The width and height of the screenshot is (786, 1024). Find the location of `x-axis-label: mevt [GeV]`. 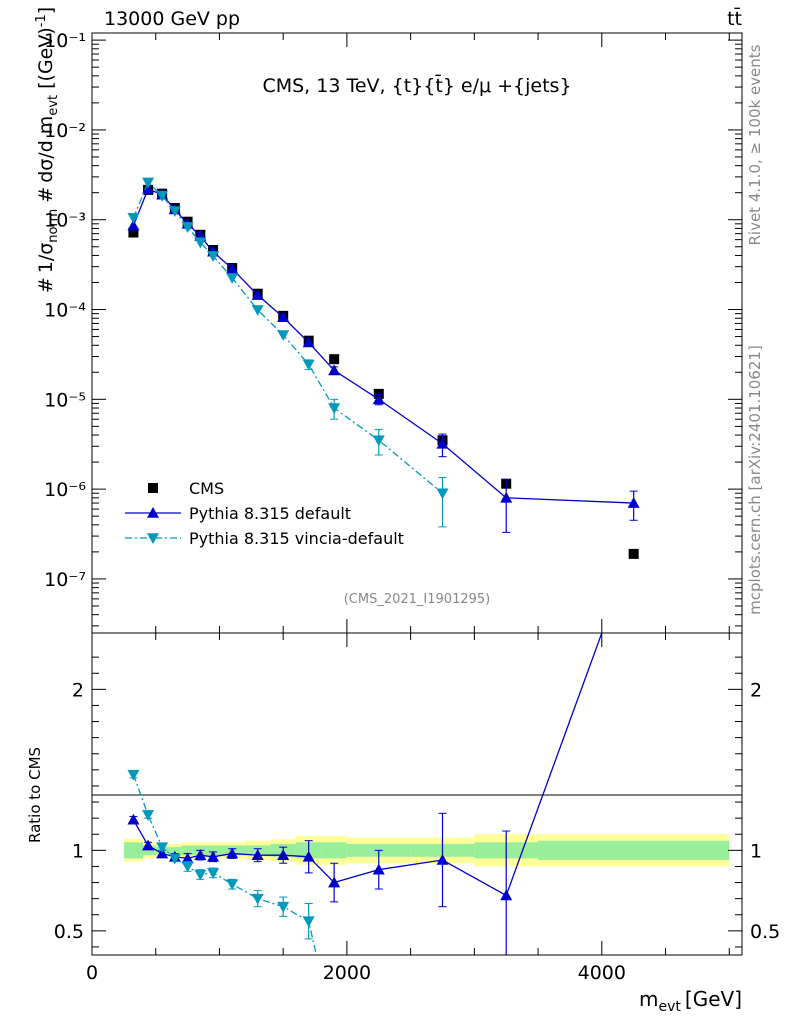

x-axis-label: mevt [GeV] is located at coordinates (690, 1001).